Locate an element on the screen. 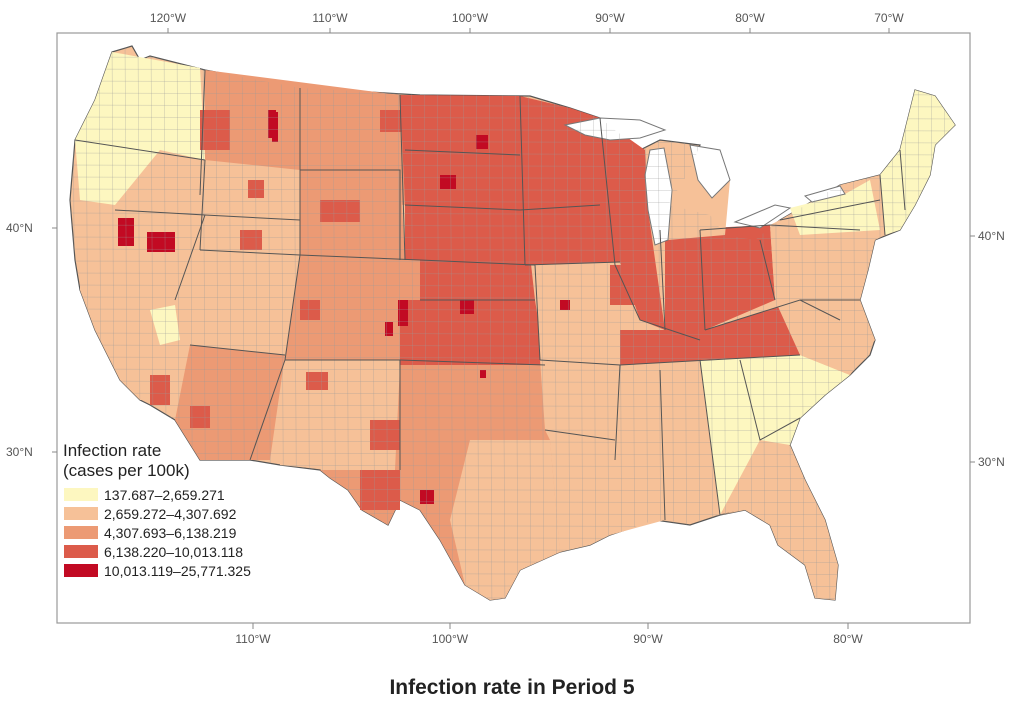 The image size is (1024, 723). top-tick-110w: 110°W is located at coordinates (330, 18).